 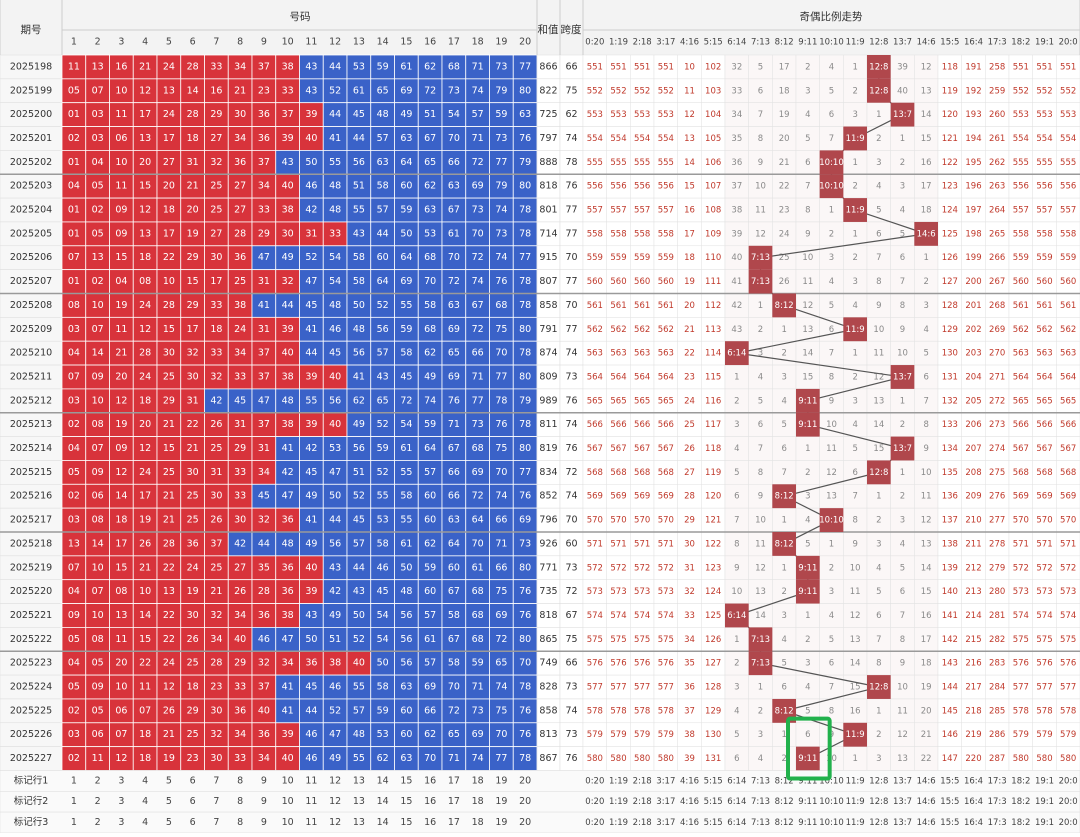 What do you see at coordinates (736, 425) in the screenshot?
I see `trend-count: 3` at bounding box center [736, 425].